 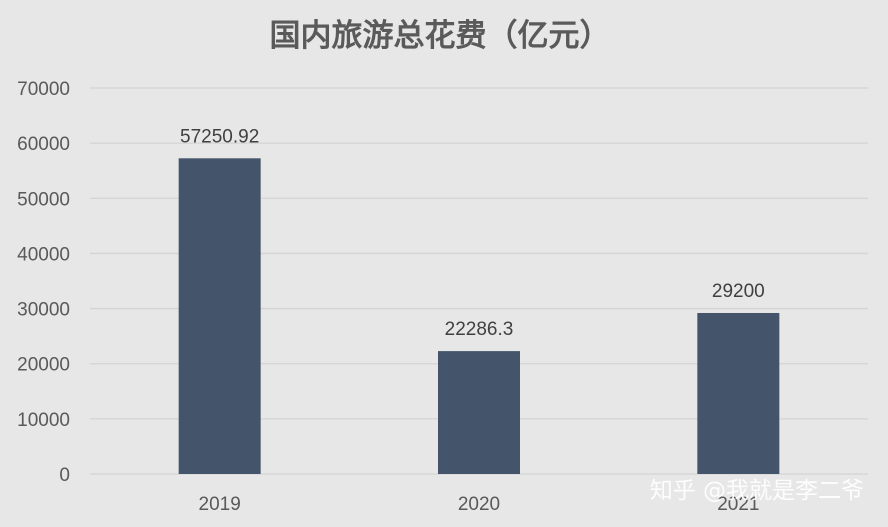 What do you see at coordinates (440, 36) in the screenshot?
I see `chart-title: 国内旅游总花费（亿元）` at bounding box center [440, 36].